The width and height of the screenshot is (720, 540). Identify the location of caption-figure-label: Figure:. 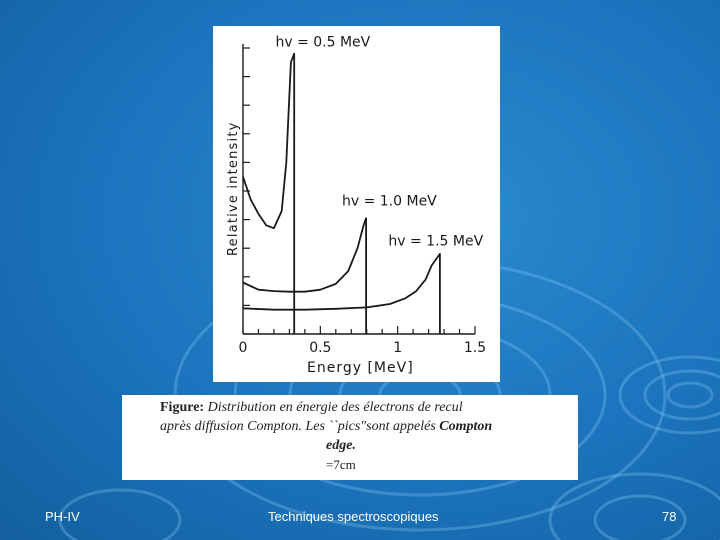
(182, 407).